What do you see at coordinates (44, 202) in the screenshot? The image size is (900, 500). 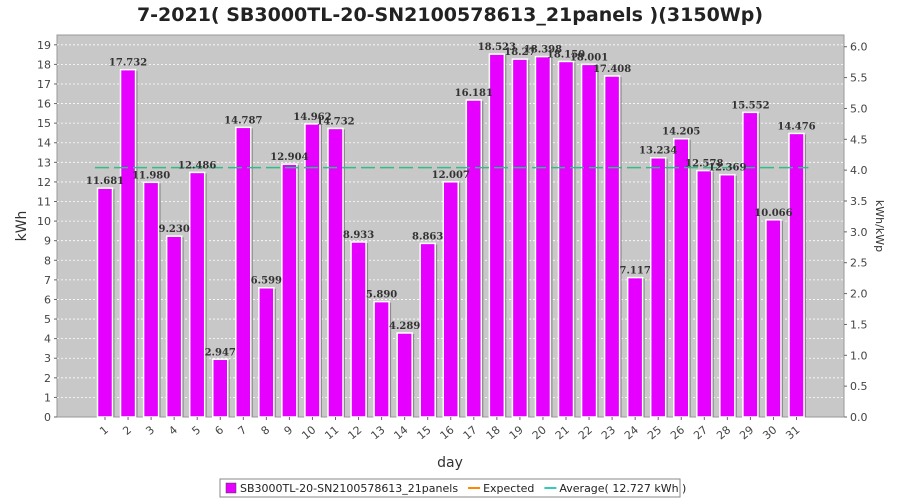 I see `y-tick-label: 11` at bounding box center [44, 202].